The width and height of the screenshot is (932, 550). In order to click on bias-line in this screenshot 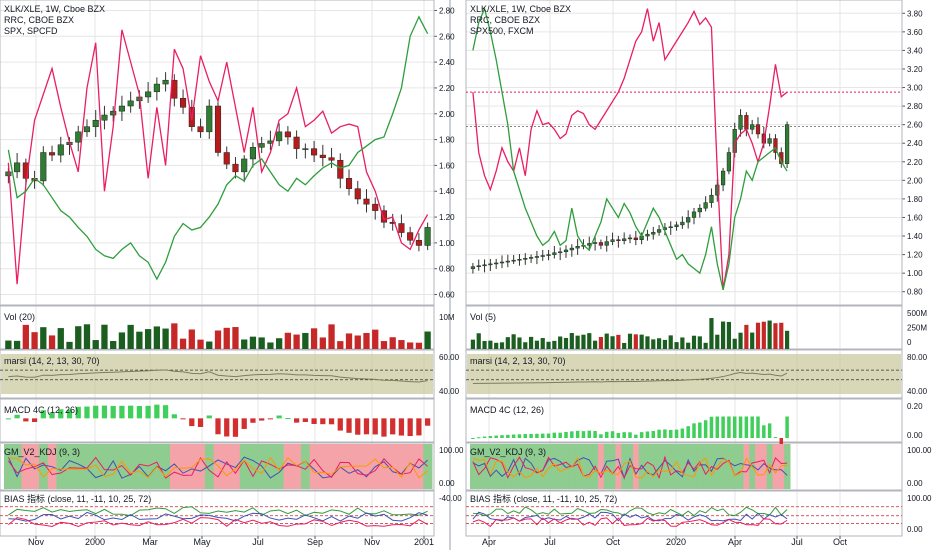, I will do `click(218, 516)`.